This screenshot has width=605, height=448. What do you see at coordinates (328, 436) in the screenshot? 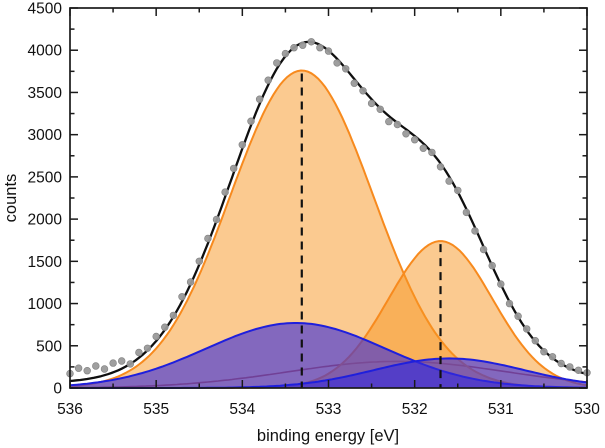
I see `x-axis-title: binding energy [eV]` at bounding box center [328, 436].